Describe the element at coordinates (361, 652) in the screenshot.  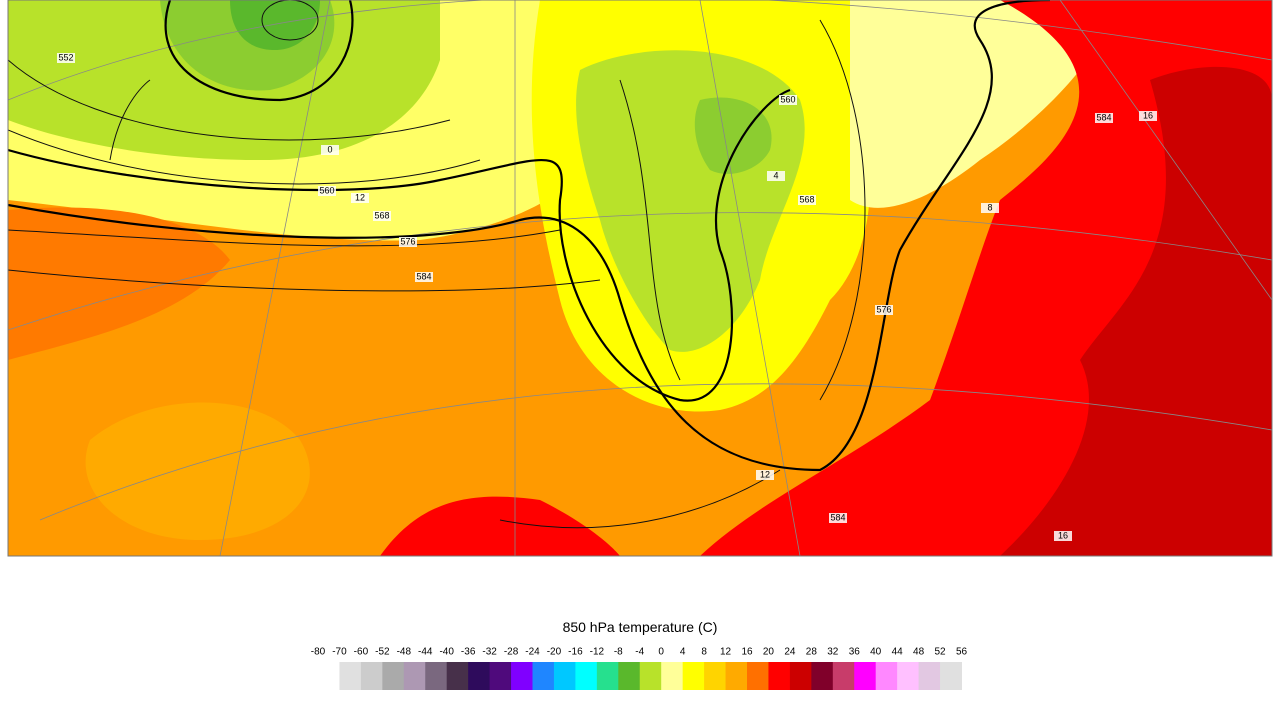
I see `legend-tick-label: -60` at that location.